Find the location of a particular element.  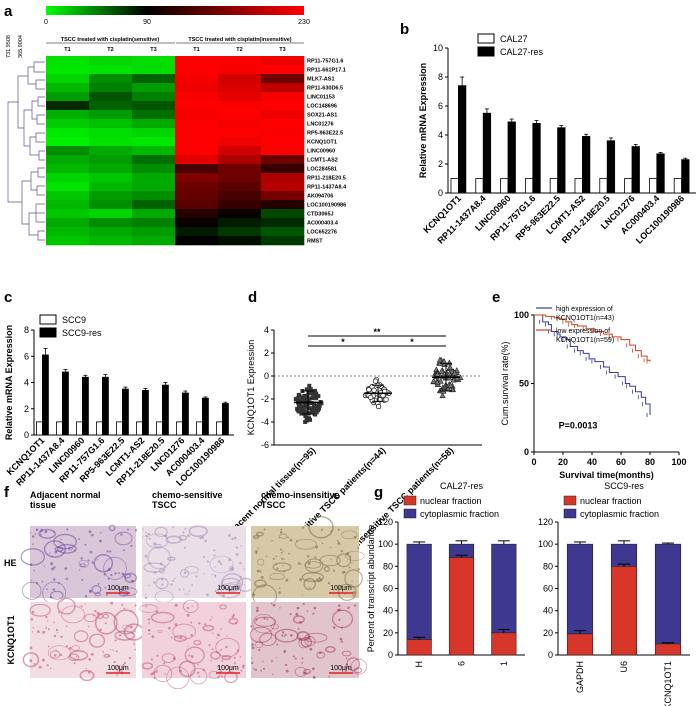

chart_g1-bar-nuclear-gapdh is located at coordinates (419, 647).